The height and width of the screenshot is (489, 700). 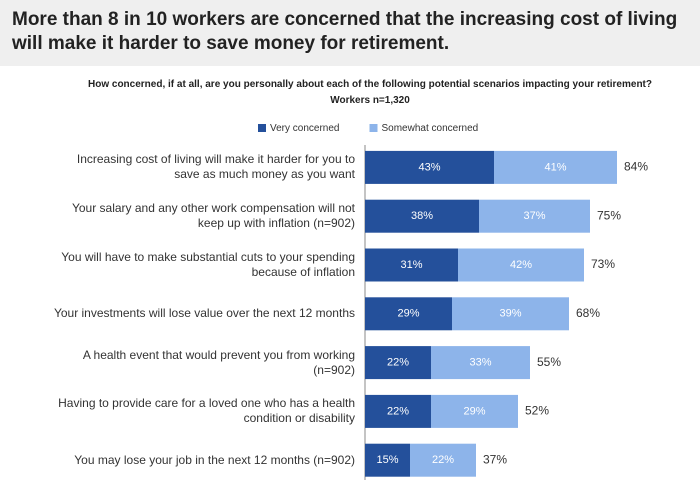 I want to click on value-label: 41%, so click(x=555, y=167).